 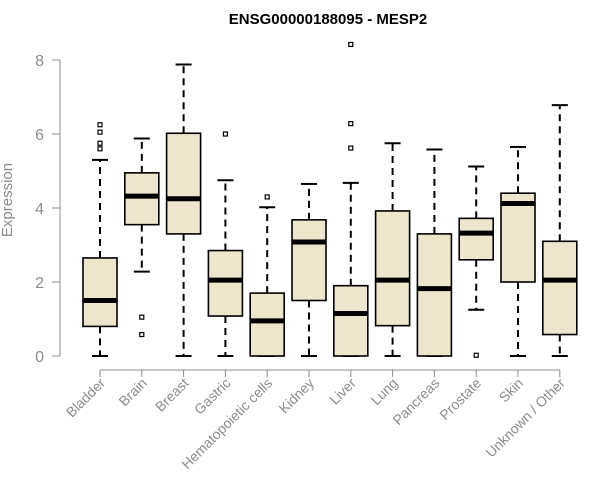 I want to click on x-tick-label: Skin, so click(x=511, y=390).